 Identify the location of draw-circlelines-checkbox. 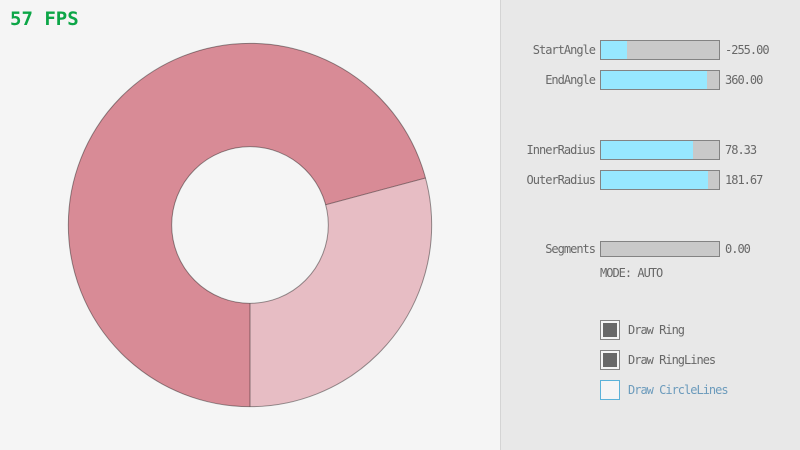
(610, 390).